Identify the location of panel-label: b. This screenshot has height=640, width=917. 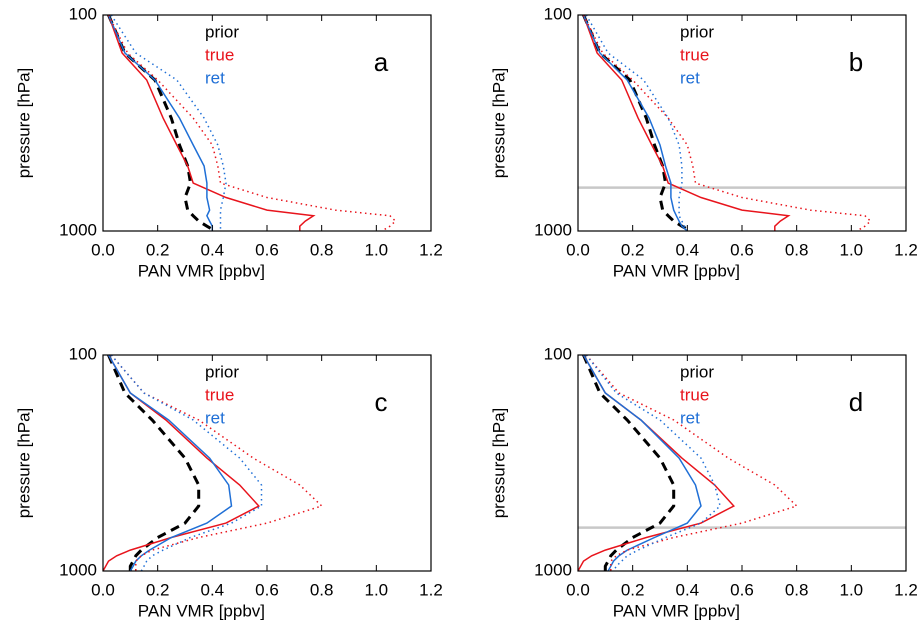
(856, 62).